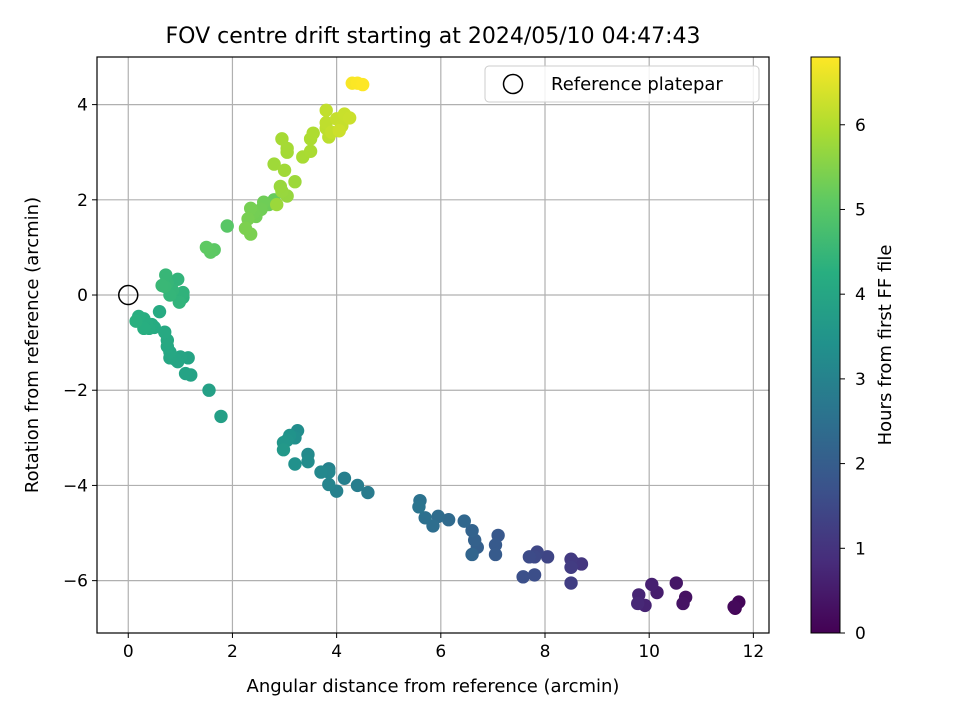 This screenshot has height=724, width=960. Describe the element at coordinates (860, 380) in the screenshot. I see `colorbar-tick-label: 3` at that location.